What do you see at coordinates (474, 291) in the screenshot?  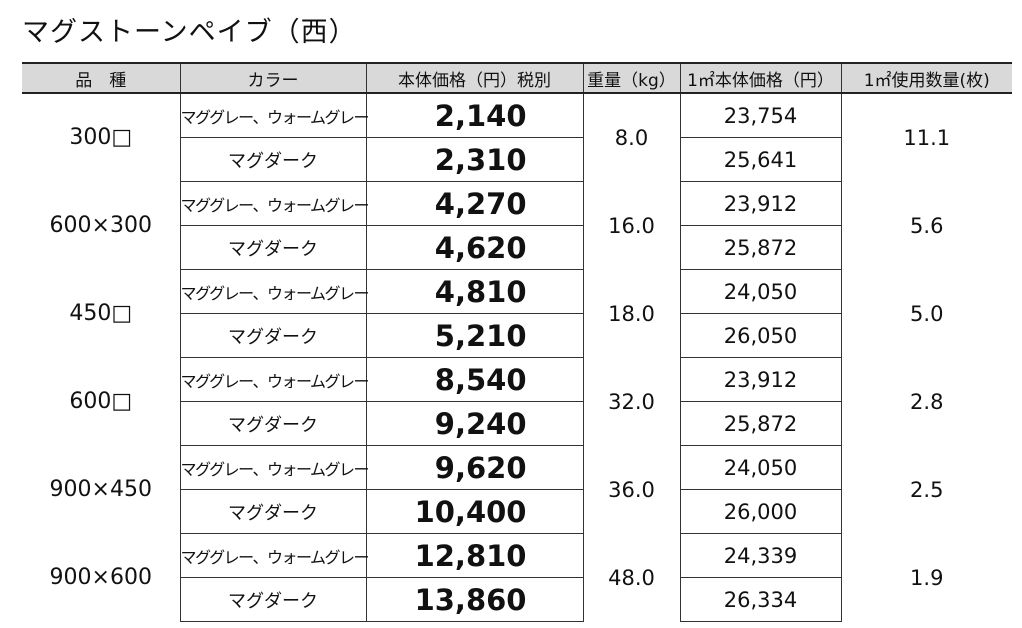 I see `price-cell: 4,810` at bounding box center [474, 291].